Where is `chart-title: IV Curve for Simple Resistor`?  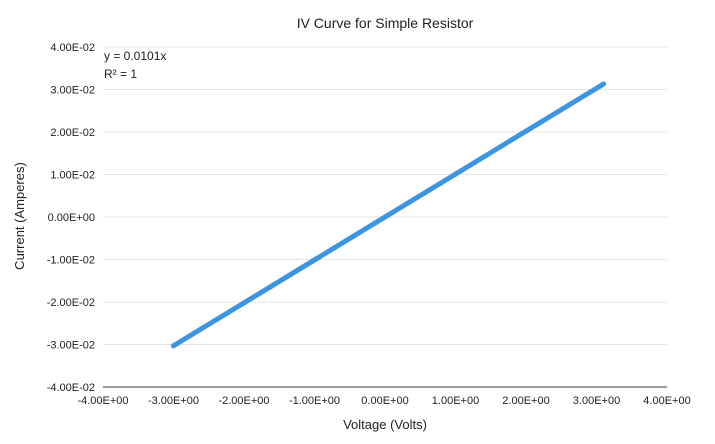 chart-title: IV Curve for Simple Resistor is located at coordinates (385, 23).